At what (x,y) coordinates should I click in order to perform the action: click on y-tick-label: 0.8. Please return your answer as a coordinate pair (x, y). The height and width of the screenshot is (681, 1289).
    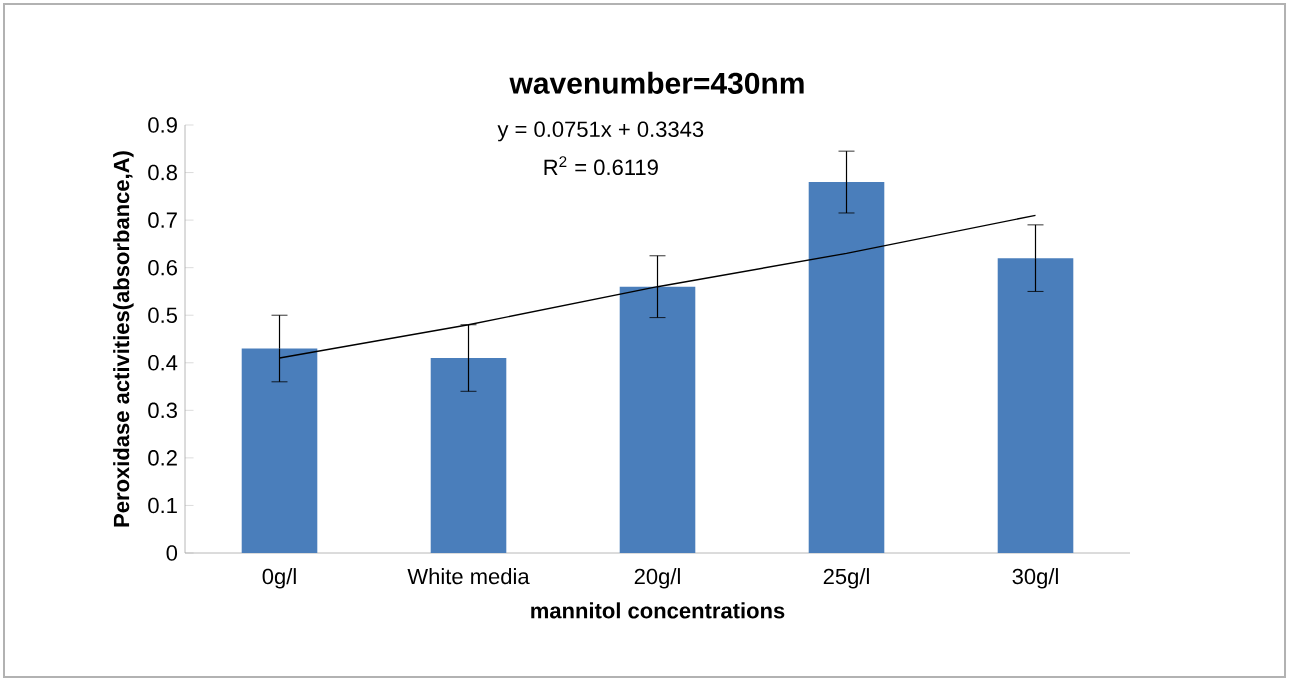
    Looking at the image, I should click on (162, 172).